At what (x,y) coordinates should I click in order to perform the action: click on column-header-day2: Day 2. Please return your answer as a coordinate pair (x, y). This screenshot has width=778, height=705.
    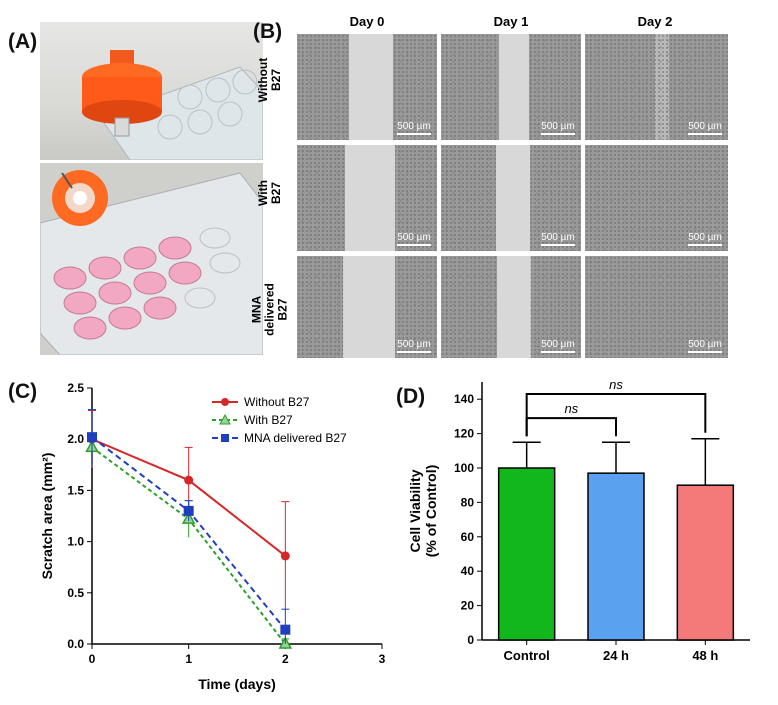
    Looking at the image, I should click on (655, 21).